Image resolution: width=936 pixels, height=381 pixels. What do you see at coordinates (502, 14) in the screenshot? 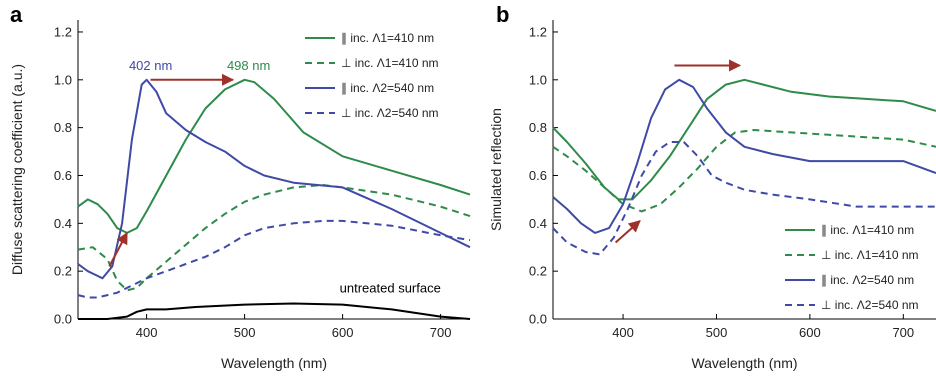
I see `panel-label: b` at bounding box center [502, 14].